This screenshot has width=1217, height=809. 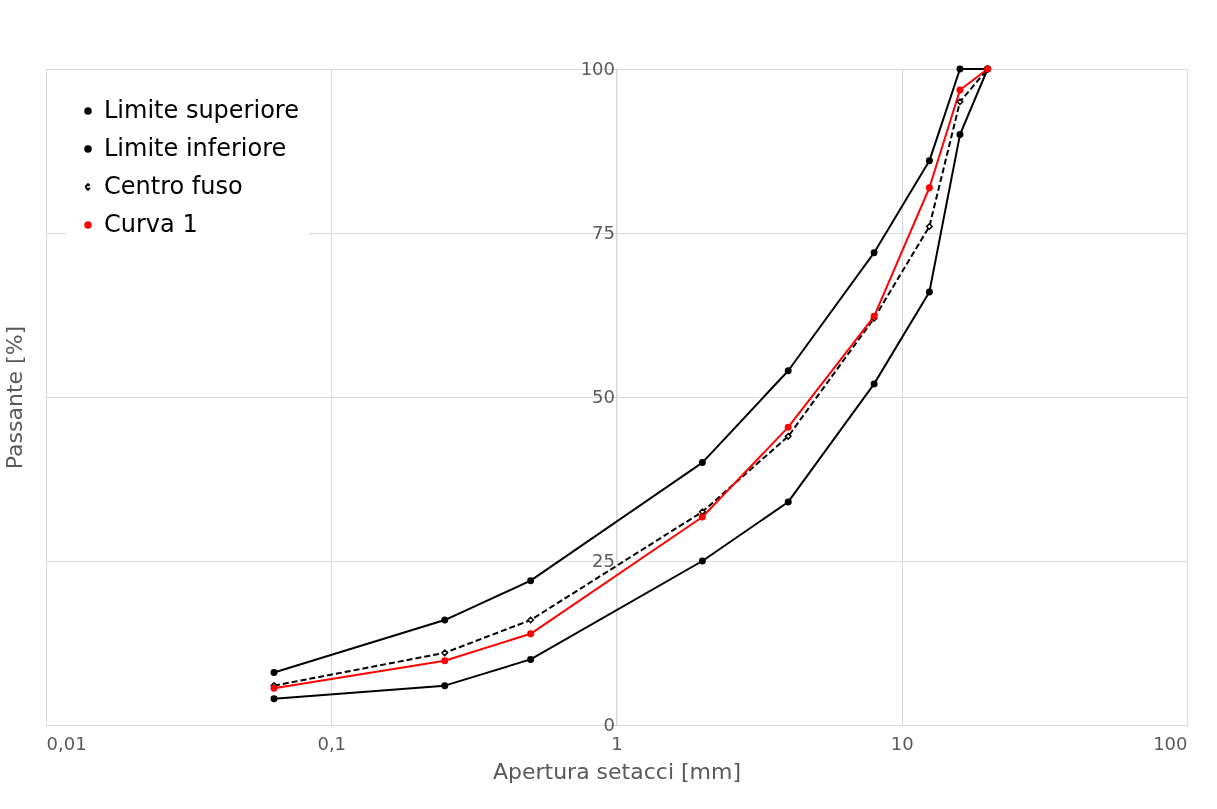 What do you see at coordinates (617, 743) in the screenshot?
I see `x-tick-label: 1` at bounding box center [617, 743].